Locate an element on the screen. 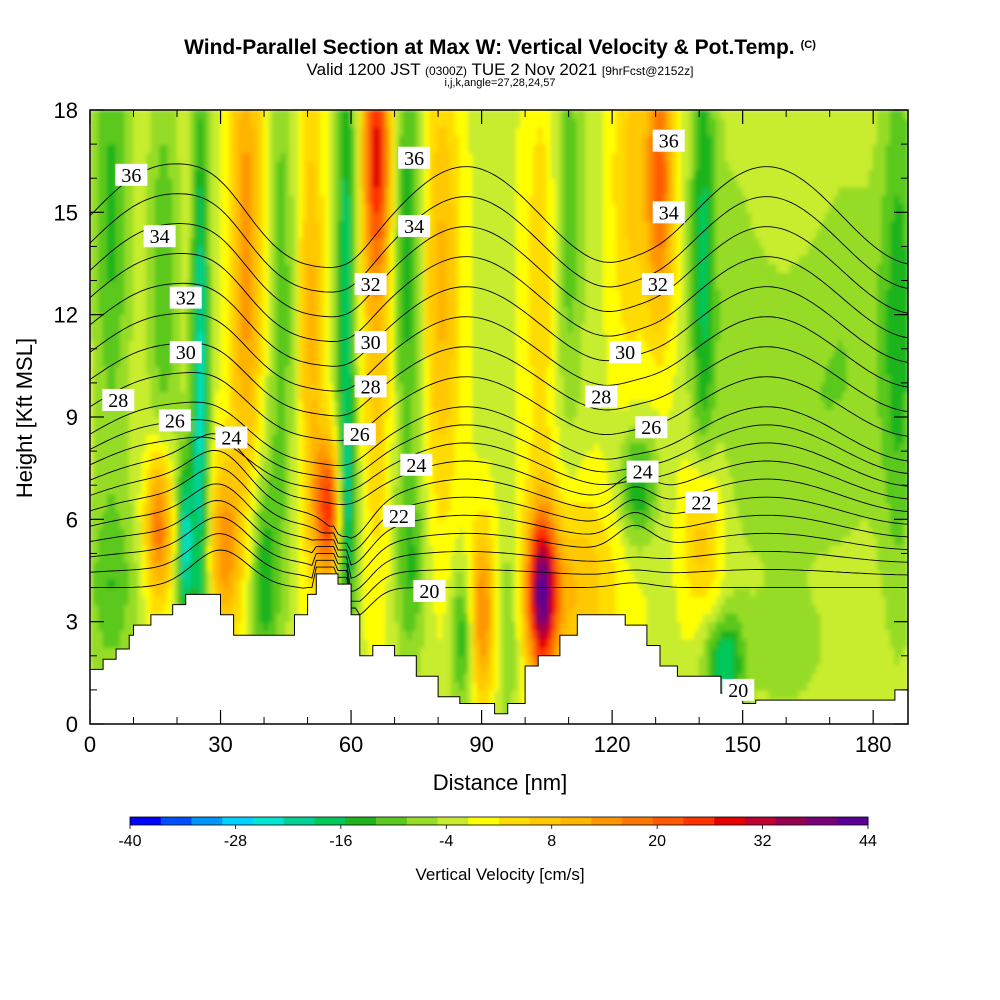  colorbar-tick-label: 20 is located at coordinates (657, 841).